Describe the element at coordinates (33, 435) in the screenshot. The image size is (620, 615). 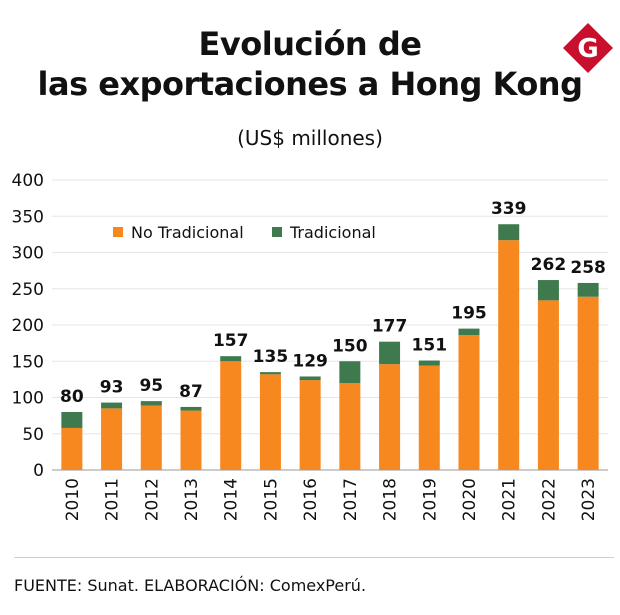
I see `y-tick-label: 50` at that location.